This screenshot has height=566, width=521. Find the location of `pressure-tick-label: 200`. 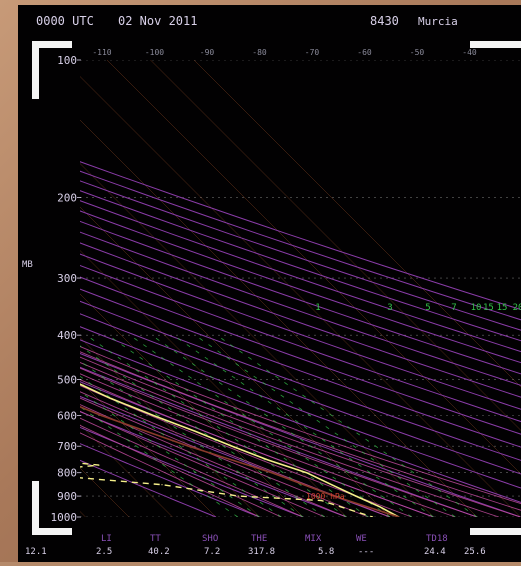

pressure-tick-label: 200 is located at coordinates (67, 198).